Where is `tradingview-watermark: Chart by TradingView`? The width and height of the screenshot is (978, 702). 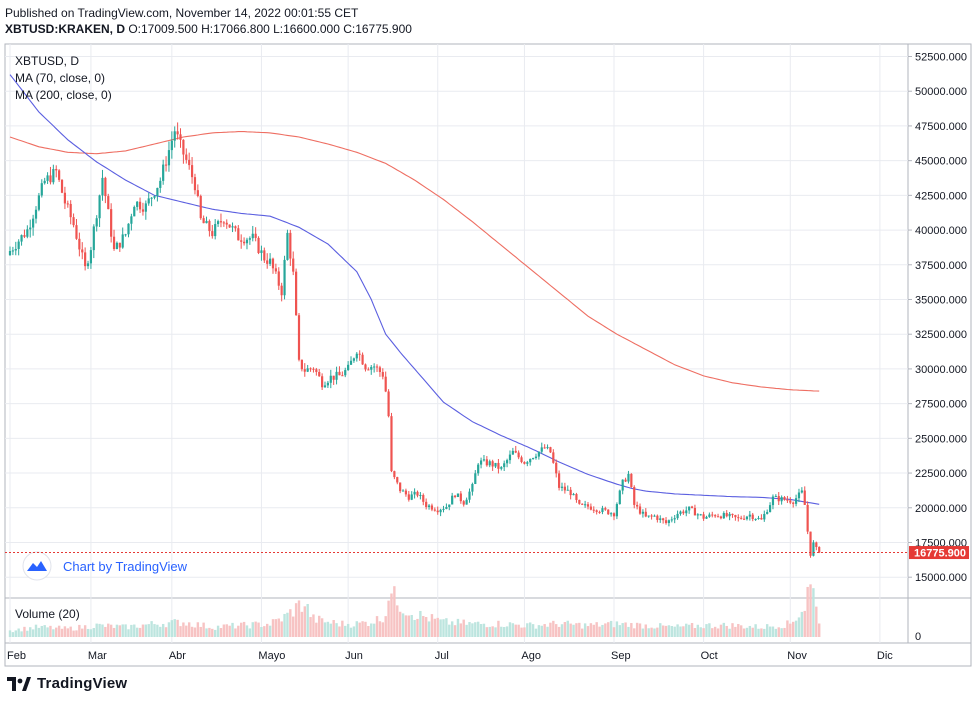
tradingview-watermark: Chart by TradingView is located at coordinates (105, 566).